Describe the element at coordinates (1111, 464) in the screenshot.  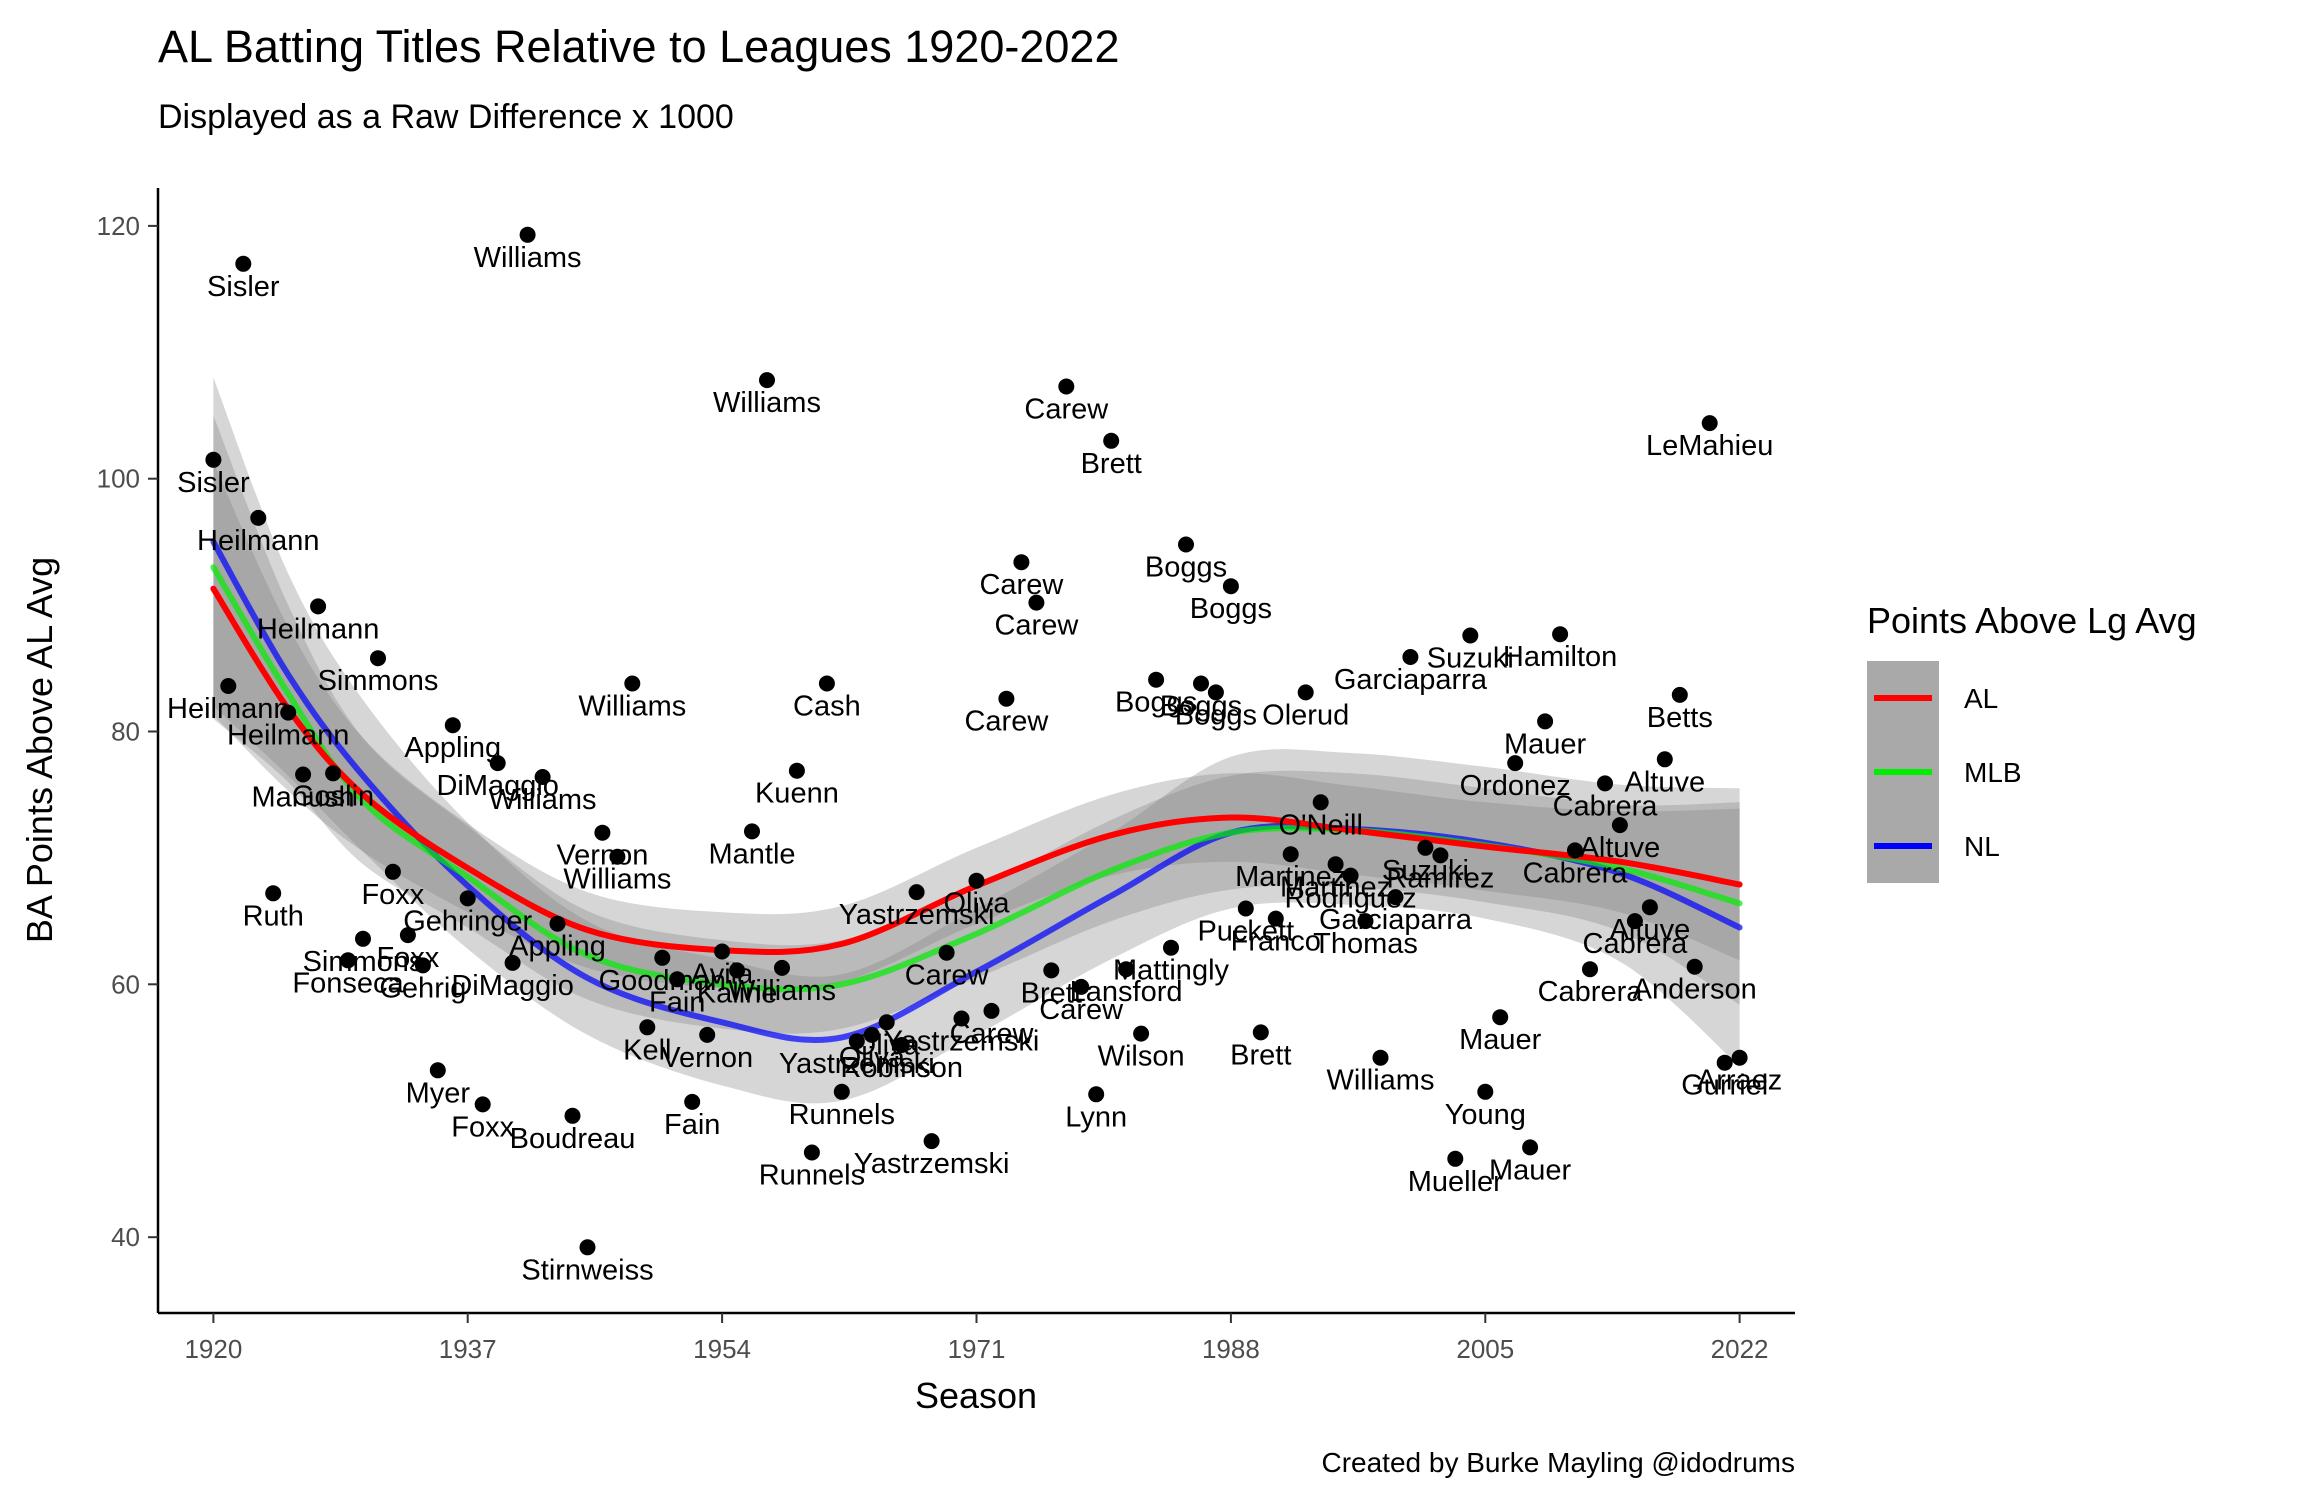
I see `point-label-1980: Brett` at that location.